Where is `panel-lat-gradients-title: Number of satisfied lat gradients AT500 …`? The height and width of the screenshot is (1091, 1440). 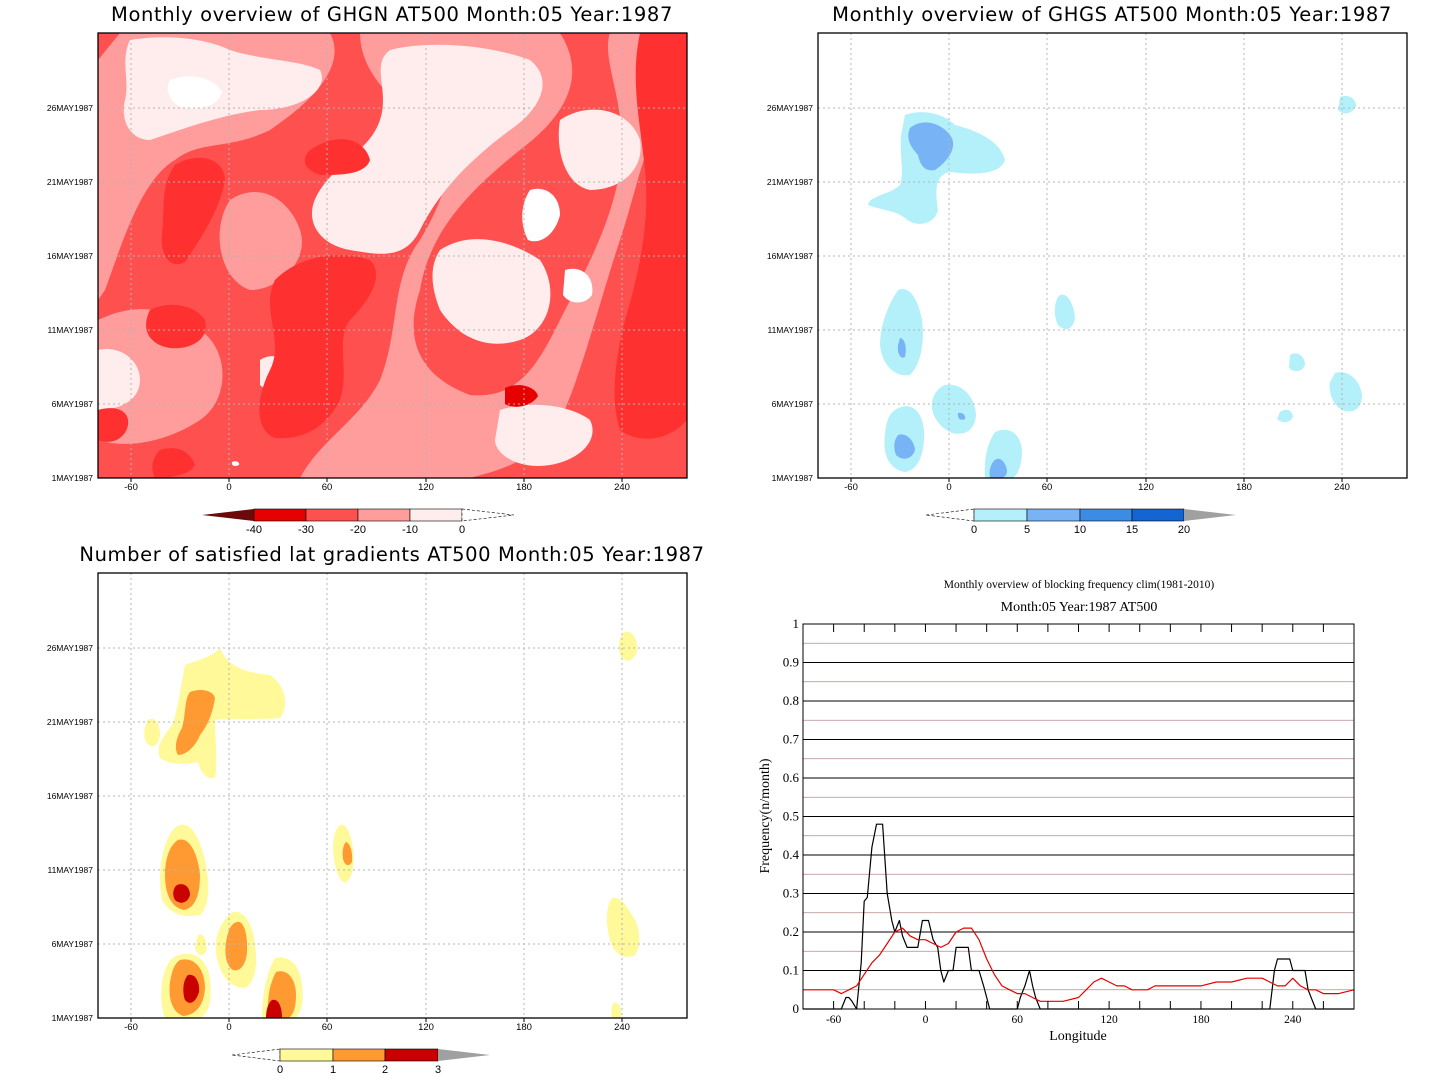 panel-lat-gradients-title: Number of satisfied lat gradients AT500 … is located at coordinates (391, 554).